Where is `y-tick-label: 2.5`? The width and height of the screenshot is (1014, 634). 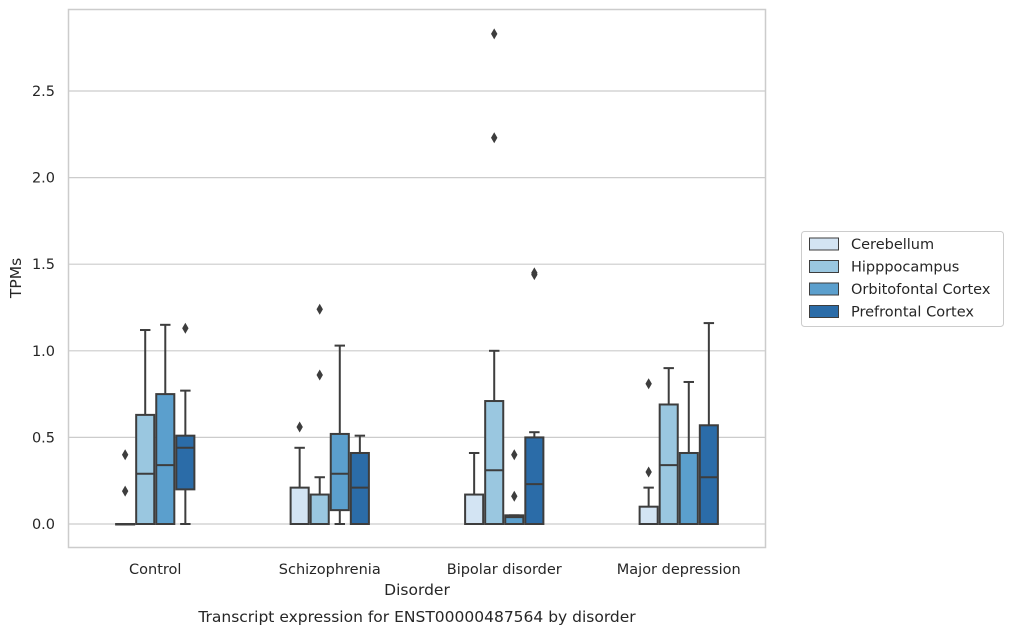
y-tick-label: 2.5 is located at coordinates (43, 92).